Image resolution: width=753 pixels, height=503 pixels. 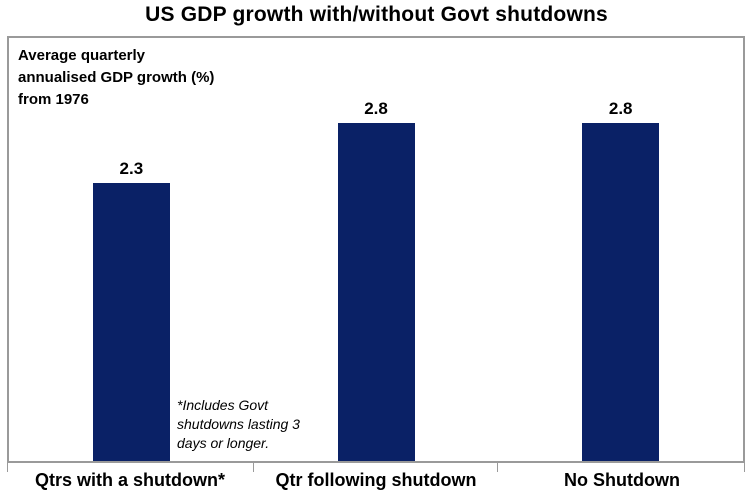 What do you see at coordinates (622, 480) in the screenshot?
I see `x-axis-category-label: No Shutdown` at bounding box center [622, 480].